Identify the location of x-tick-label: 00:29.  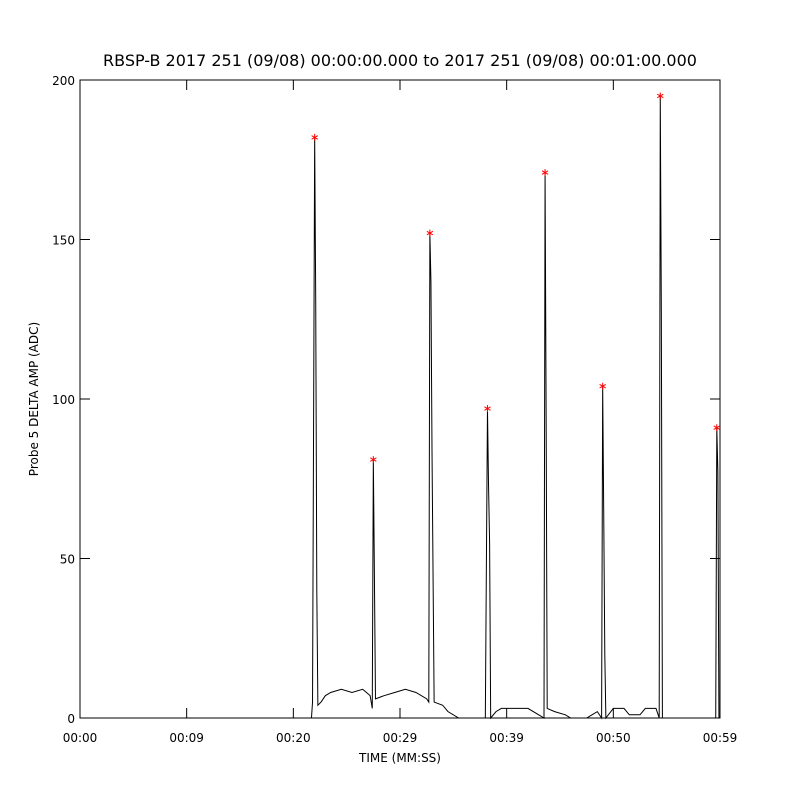
(400, 738).